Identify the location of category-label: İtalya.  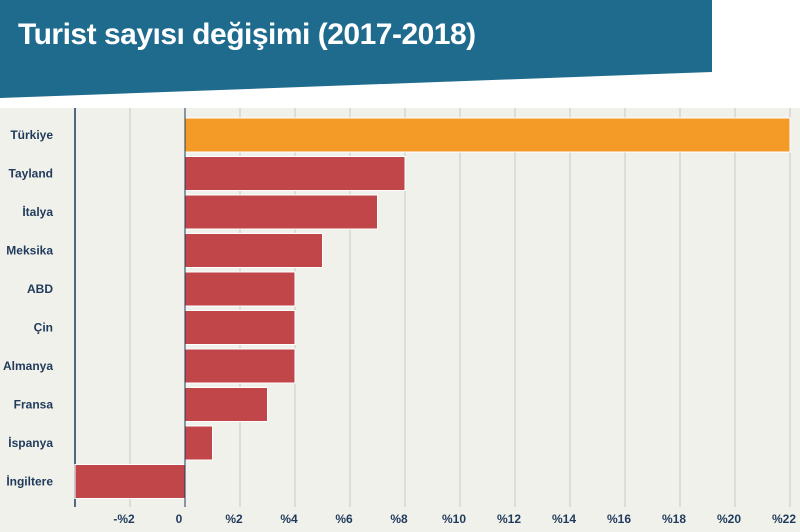
(37, 211).